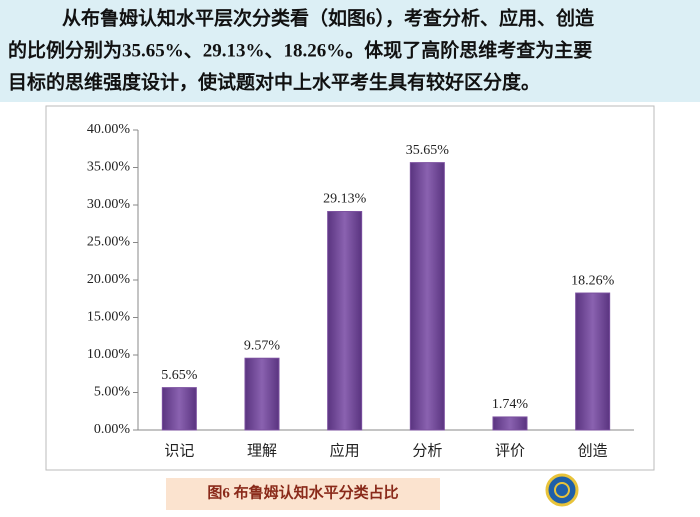 The height and width of the screenshot is (517, 700). Describe the element at coordinates (274, 81) in the screenshot. I see `paragraph-line: 目标的思维强度设计，使试题对中上水平考生具有较好区分度。` at that location.